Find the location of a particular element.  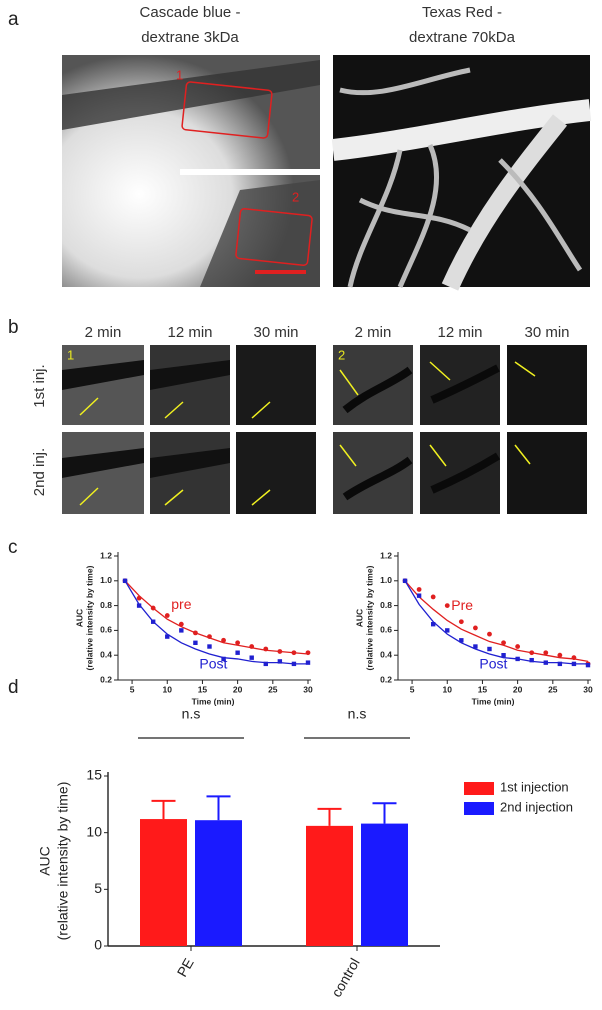

time-label: 12 min is located at coordinates (459, 332).